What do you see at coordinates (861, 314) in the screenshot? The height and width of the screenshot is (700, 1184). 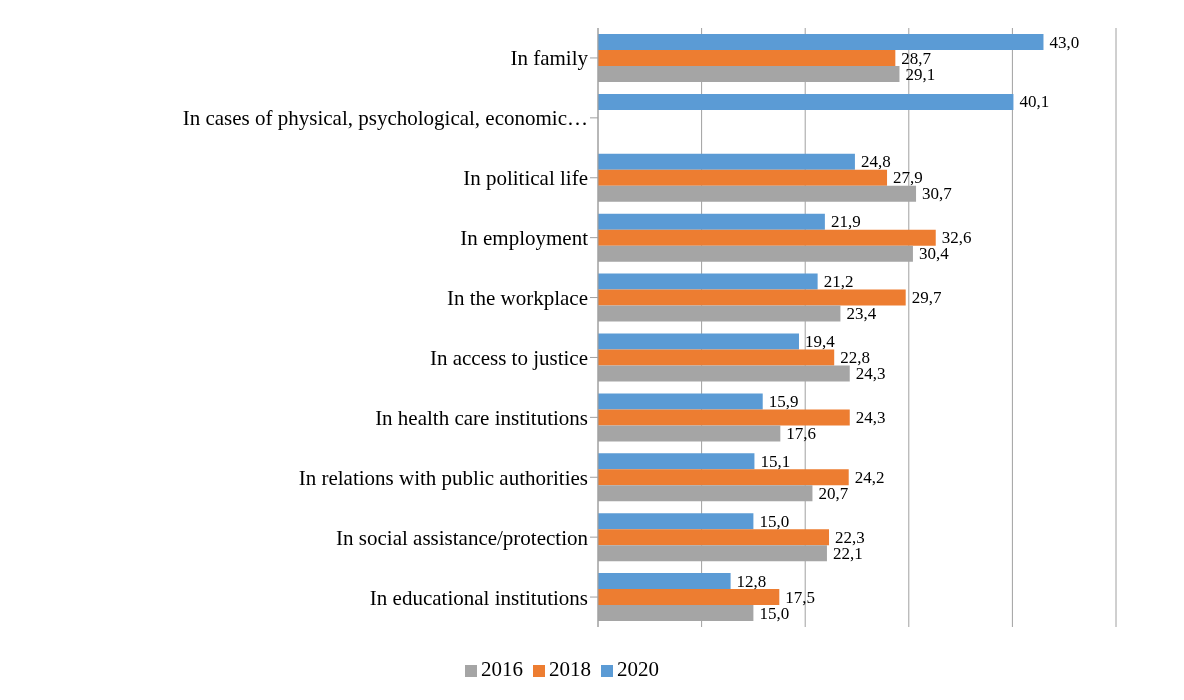 I see `data-label: 23,4` at bounding box center [861, 314].